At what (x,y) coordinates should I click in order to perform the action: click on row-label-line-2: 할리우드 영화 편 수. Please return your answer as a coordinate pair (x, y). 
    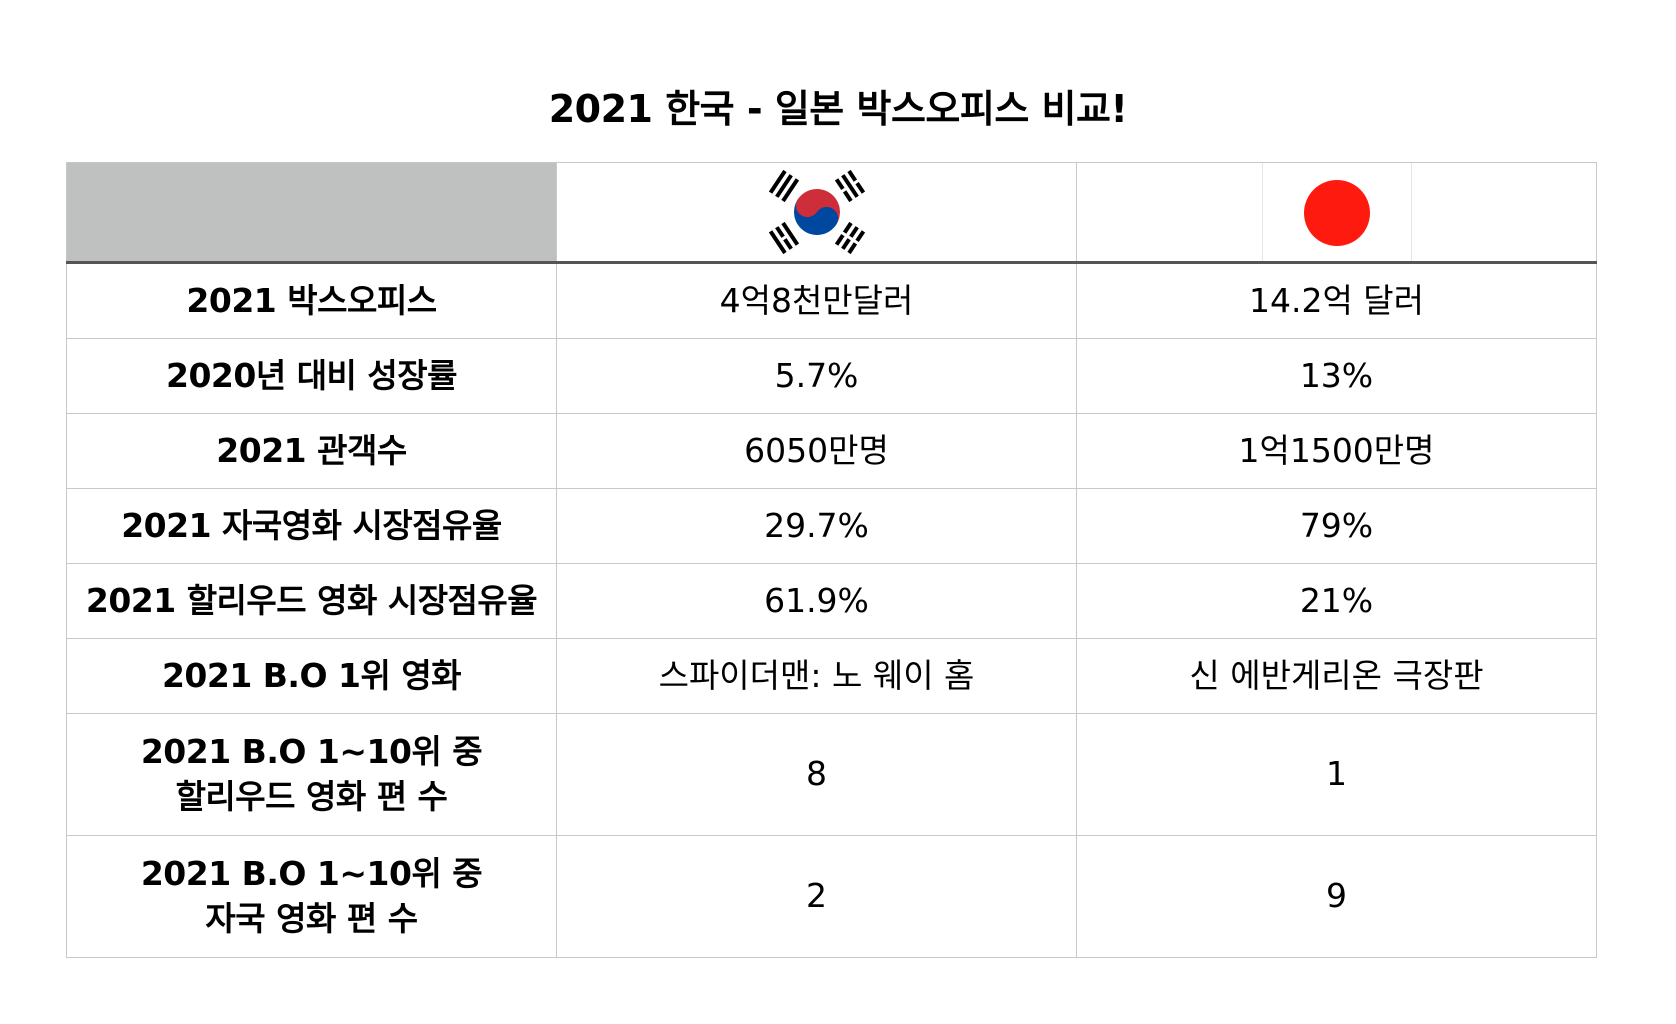
    Looking at the image, I should click on (311, 796).